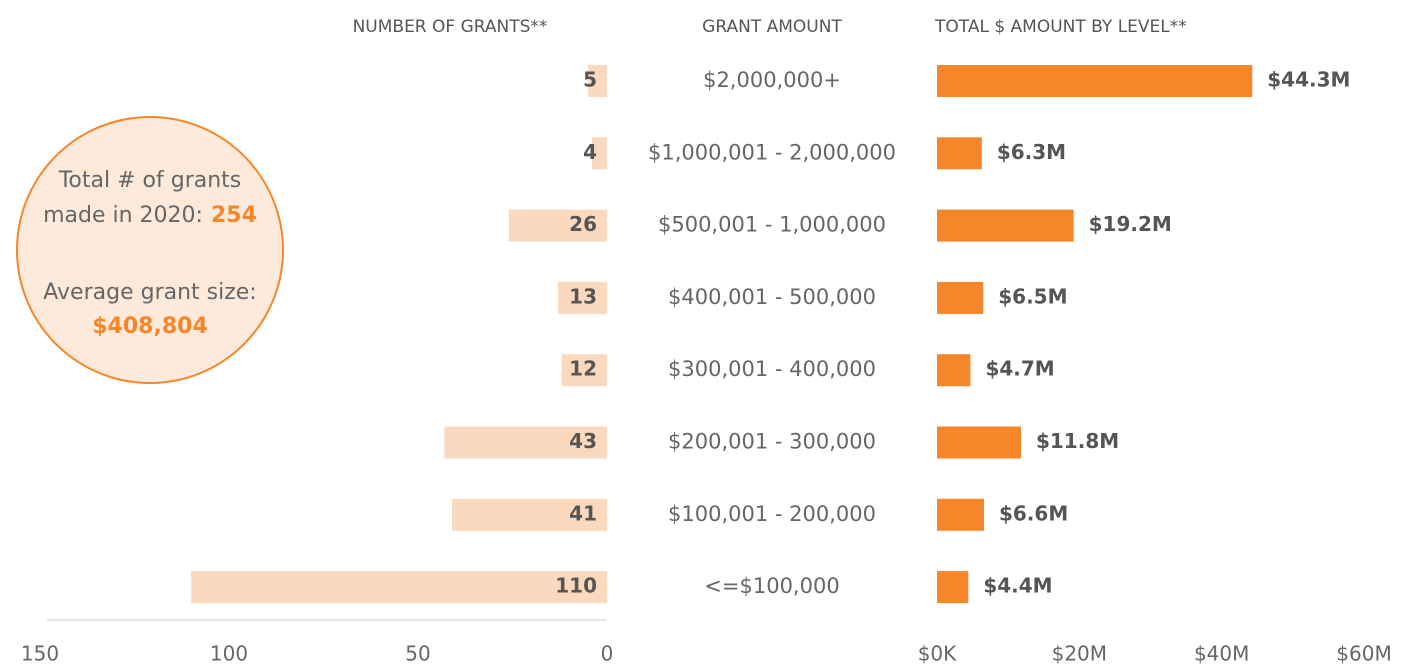  What do you see at coordinates (1060, 27) in the screenshot?
I see `chart-title: TOTAL $ AMOUNT BY LEVEL**` at bounding box center [1060, 27].